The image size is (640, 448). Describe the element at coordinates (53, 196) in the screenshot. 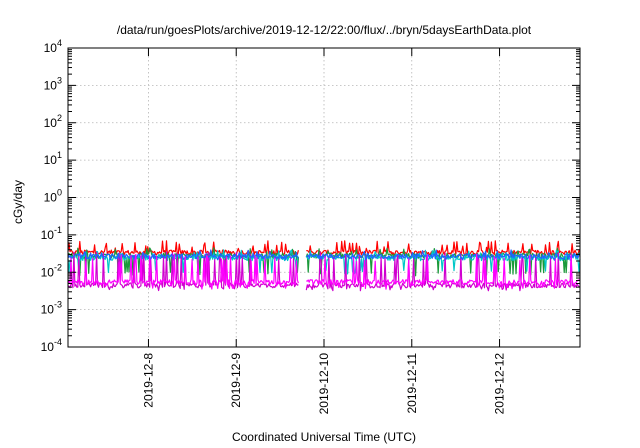

I see `y-tick-label: 10⁰` at that location.